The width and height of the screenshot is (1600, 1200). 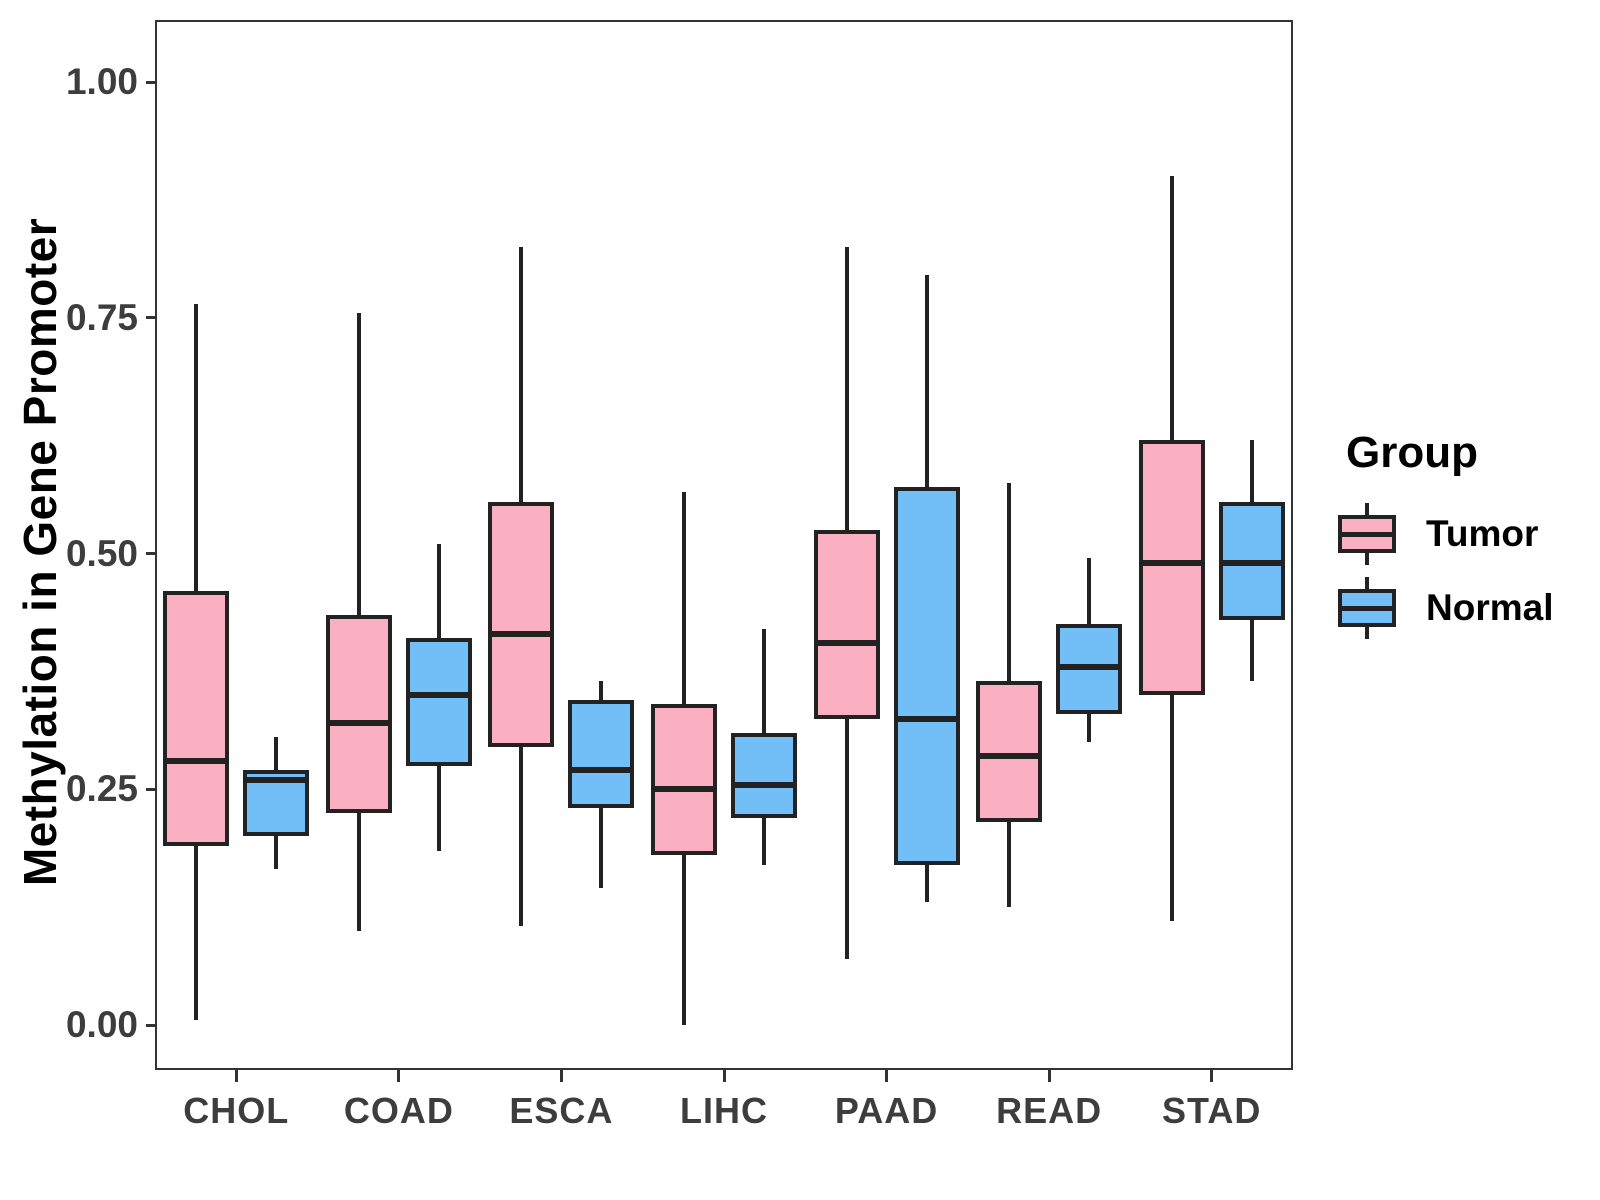 What do you see at coordinates (101, 317) in the screenshot?
I see `y-tick-label: 0.75` at bounding box center [101, 317].